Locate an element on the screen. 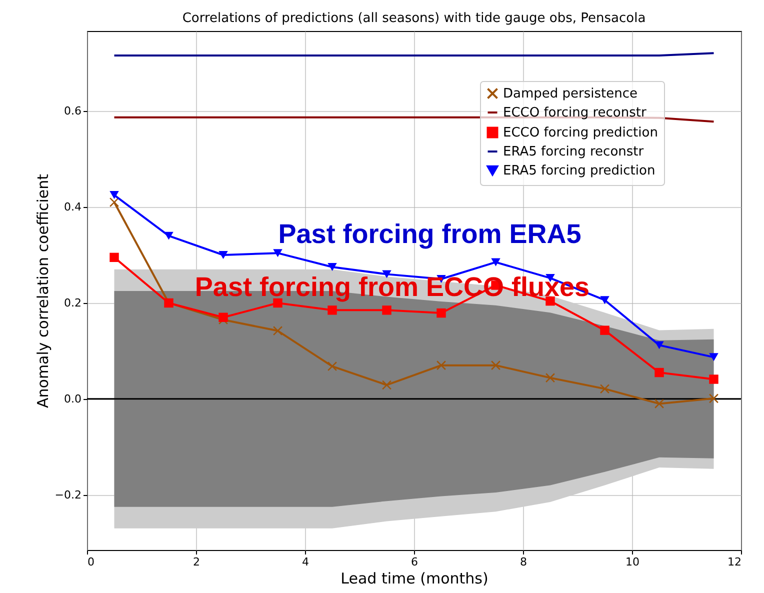  x-tick-label: 0 is located at coordinates (91, 562).